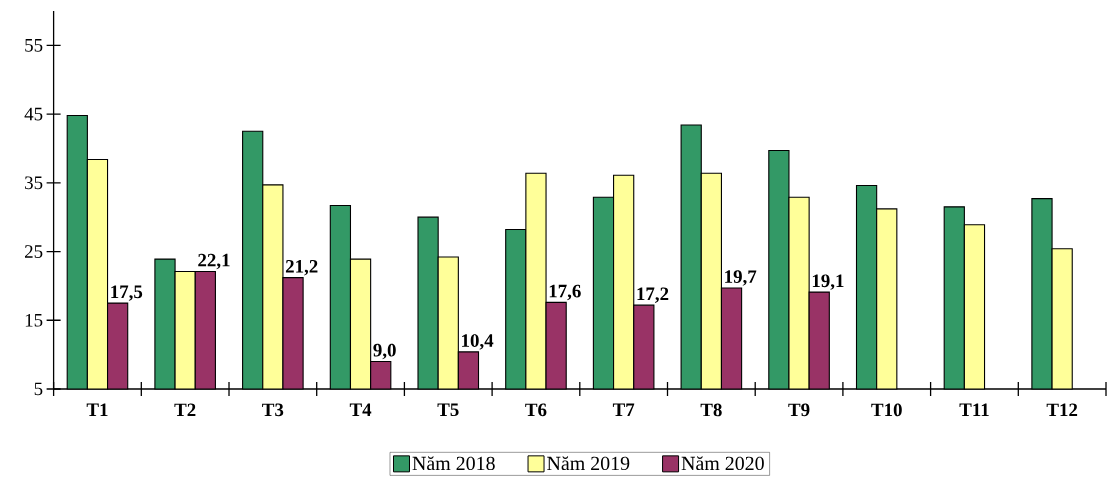  What do you see at coordinates (588, 463) in the screenshot?
I see `legend-label: Năm 2019` at bounding box center [588, 463].